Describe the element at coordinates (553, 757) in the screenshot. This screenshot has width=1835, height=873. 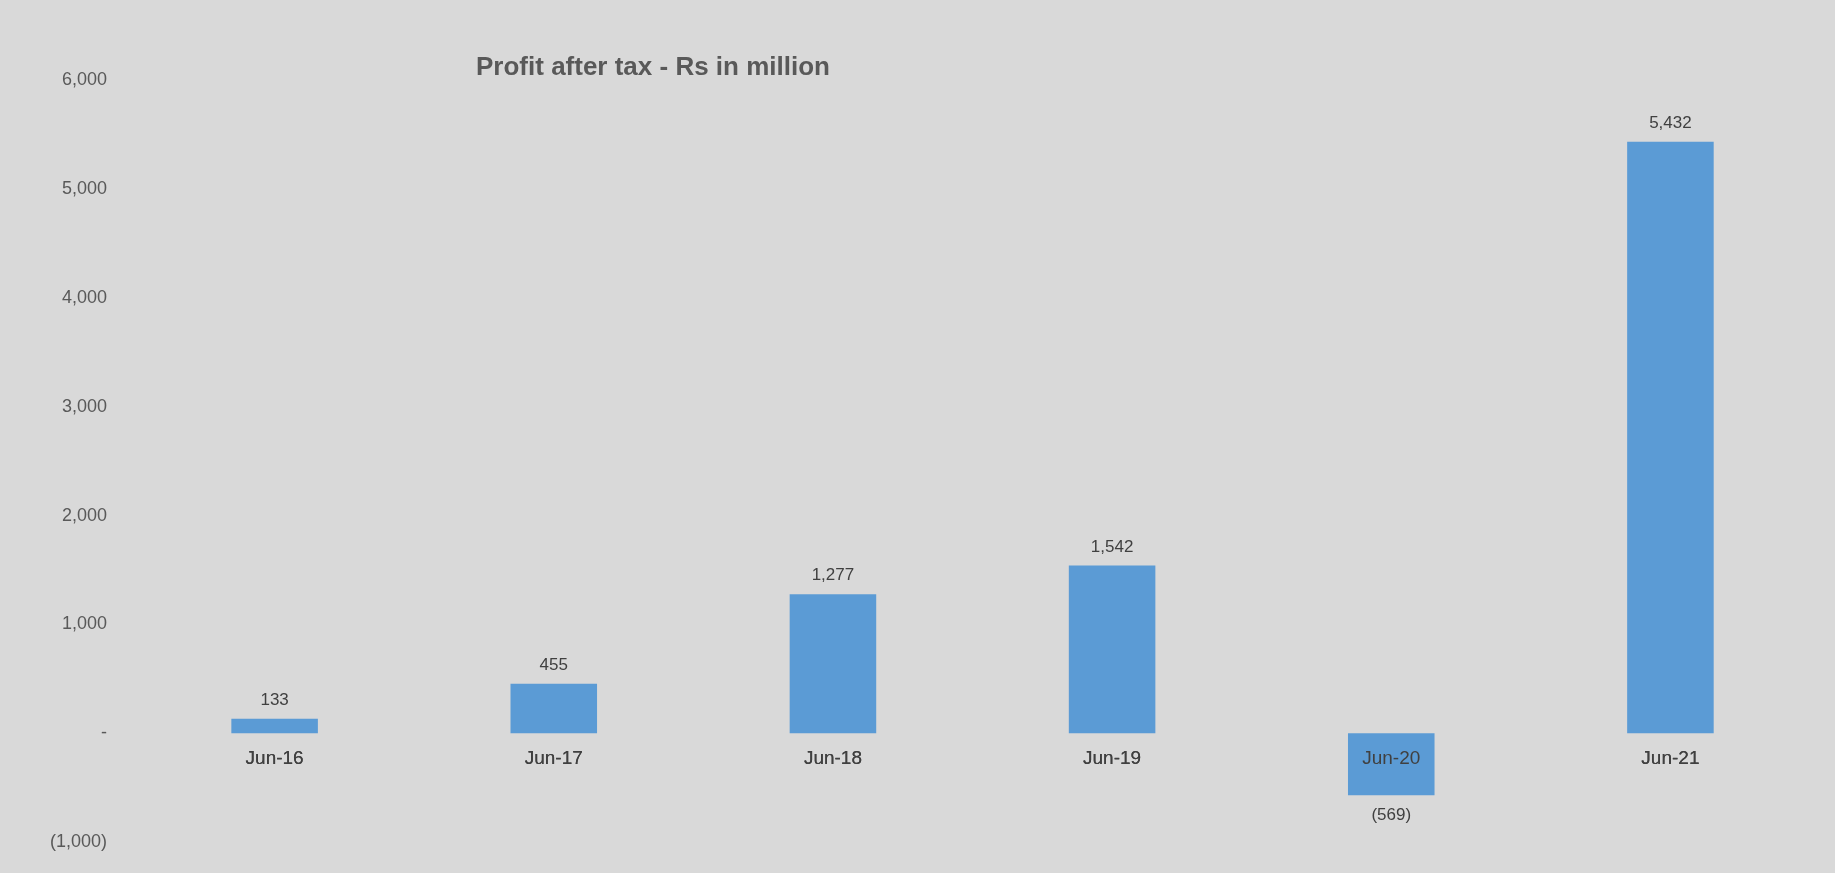
I see `x-tick-label: Jun-17` at that location.